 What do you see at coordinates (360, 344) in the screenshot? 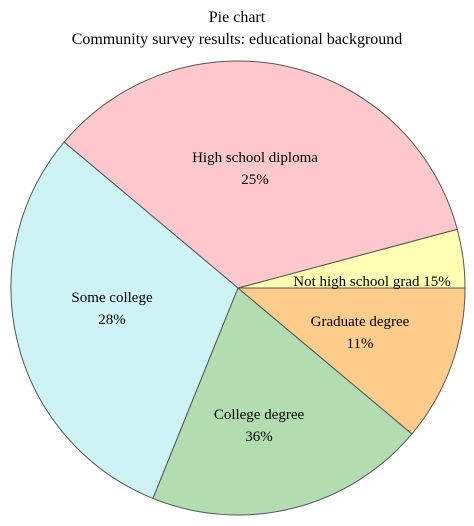
I see `slice-value: 11%` at bounding box center [360, 344].